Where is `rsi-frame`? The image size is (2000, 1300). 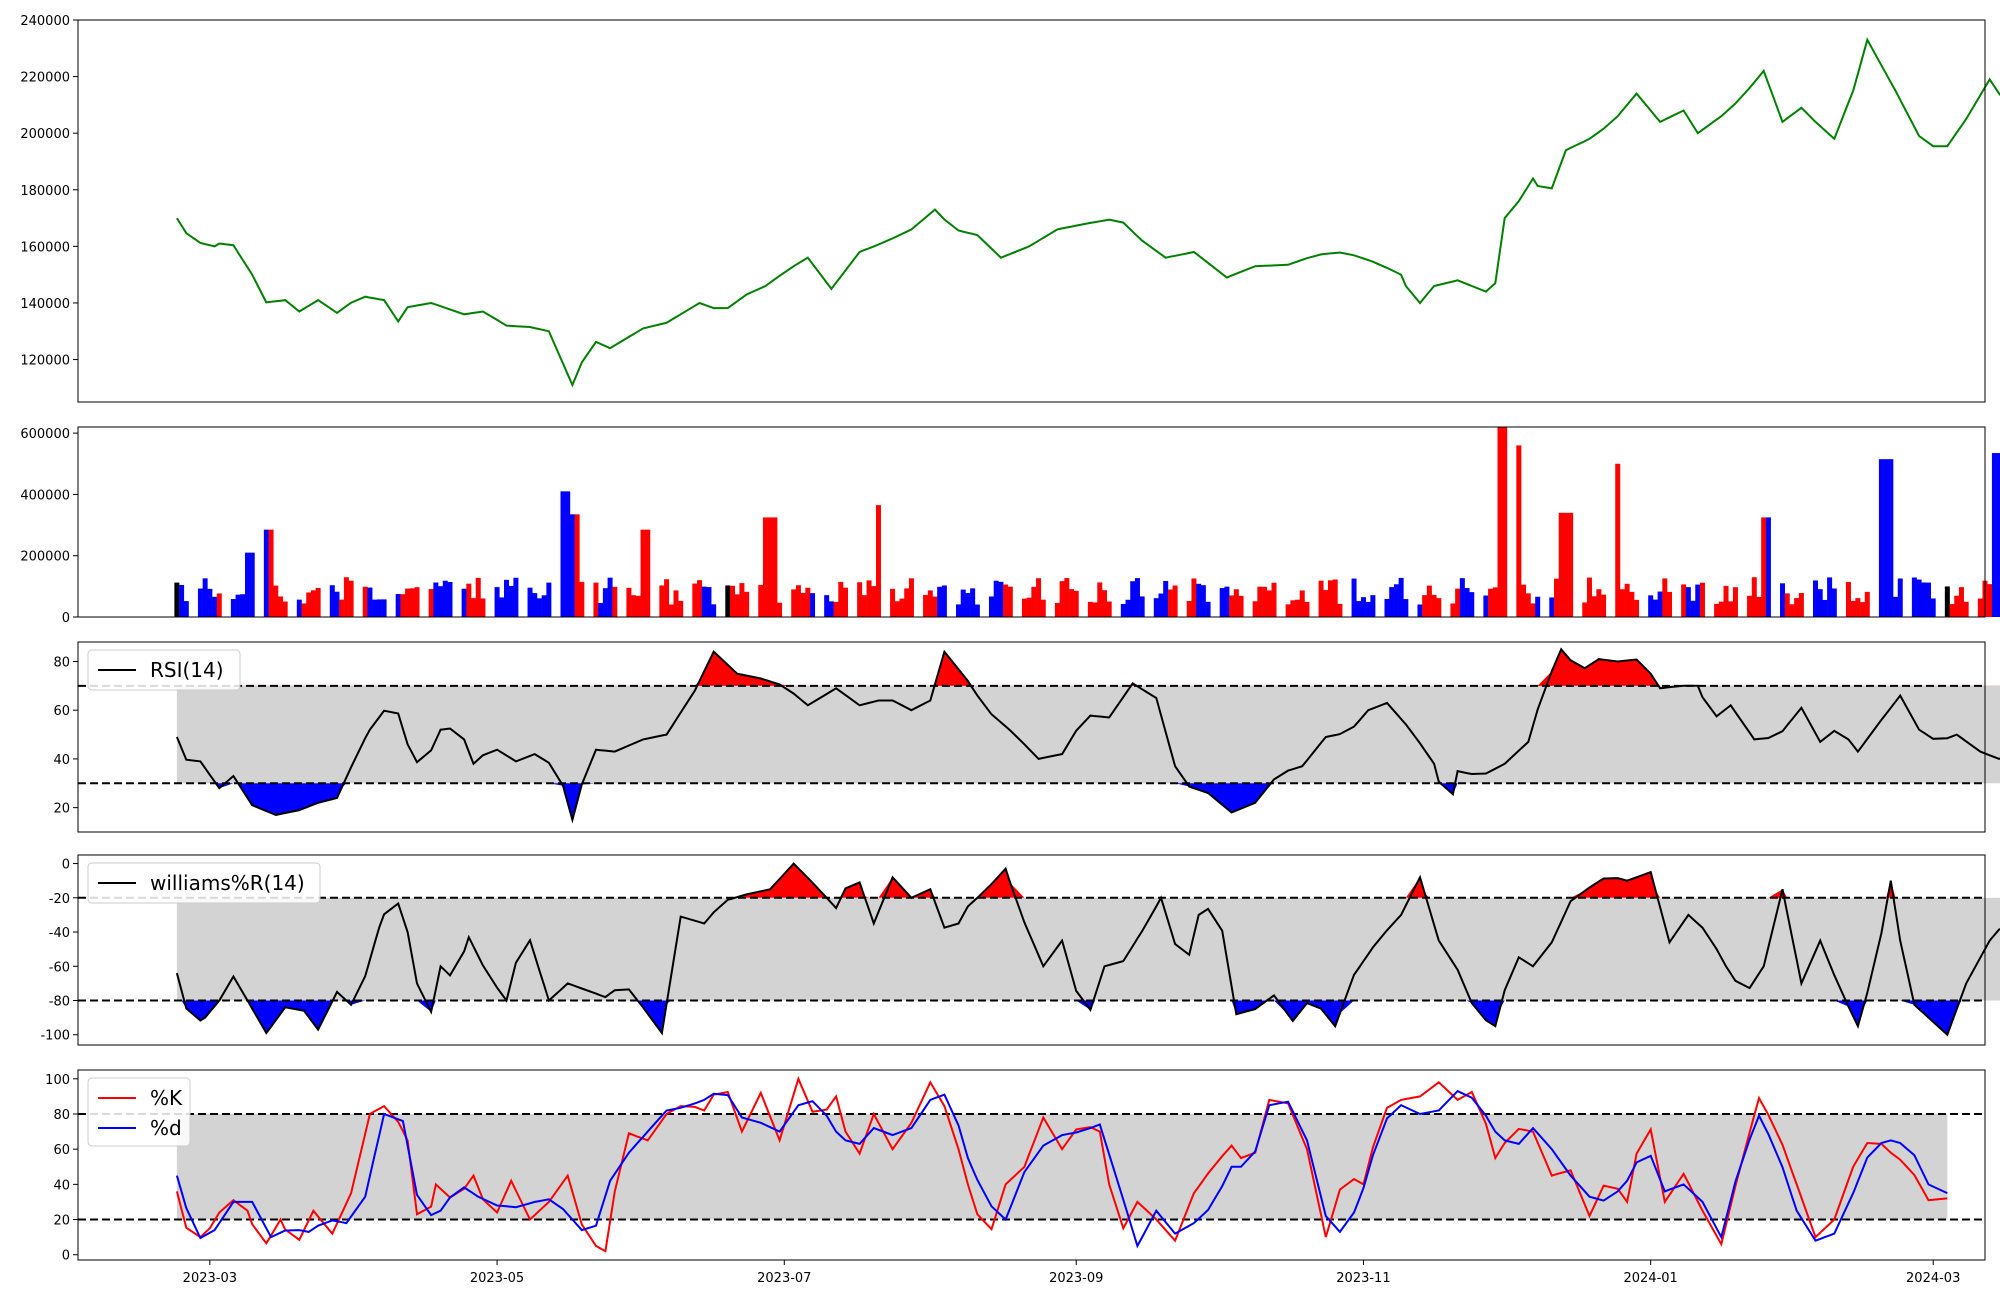 rsi-frame is located at coordinates (1031, 737).